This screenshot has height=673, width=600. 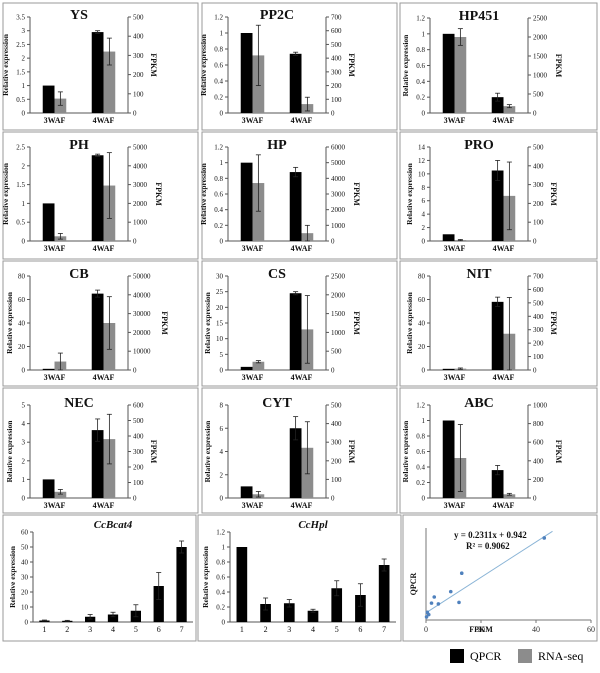 What do you see at coordinates (479, 403) in the screenshot?
I see `chart-title: ABC` at bounding box center [479, 403].